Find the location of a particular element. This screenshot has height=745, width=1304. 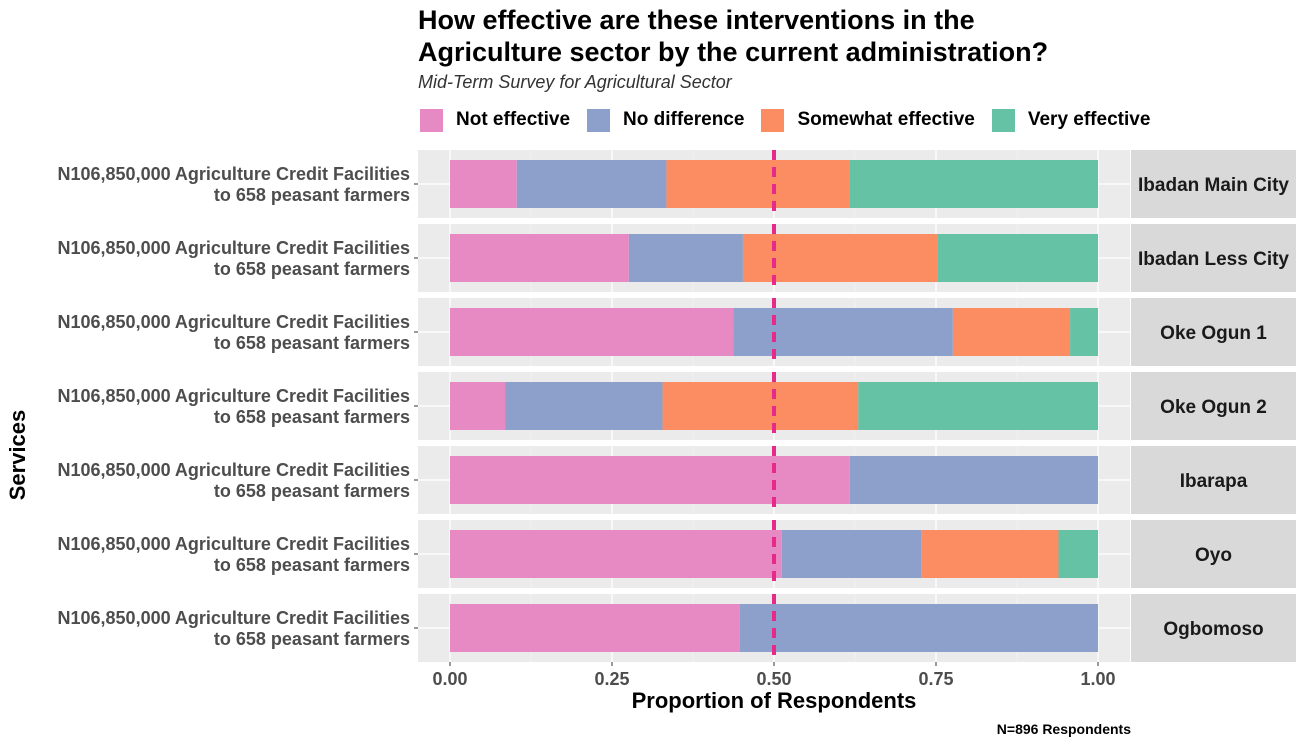

x-tick-label: 0.75 is located at coordinates (935, 679).